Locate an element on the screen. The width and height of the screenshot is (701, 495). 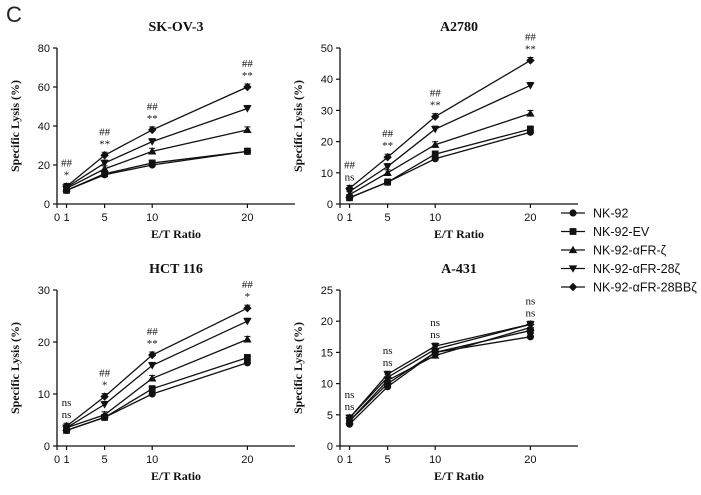
chart-title: A-431 is located at coordinates (459, 269).